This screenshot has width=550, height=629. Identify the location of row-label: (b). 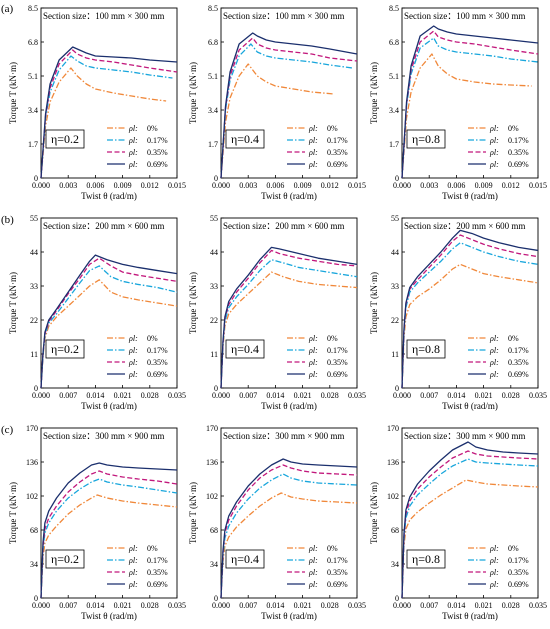
(7, 220).